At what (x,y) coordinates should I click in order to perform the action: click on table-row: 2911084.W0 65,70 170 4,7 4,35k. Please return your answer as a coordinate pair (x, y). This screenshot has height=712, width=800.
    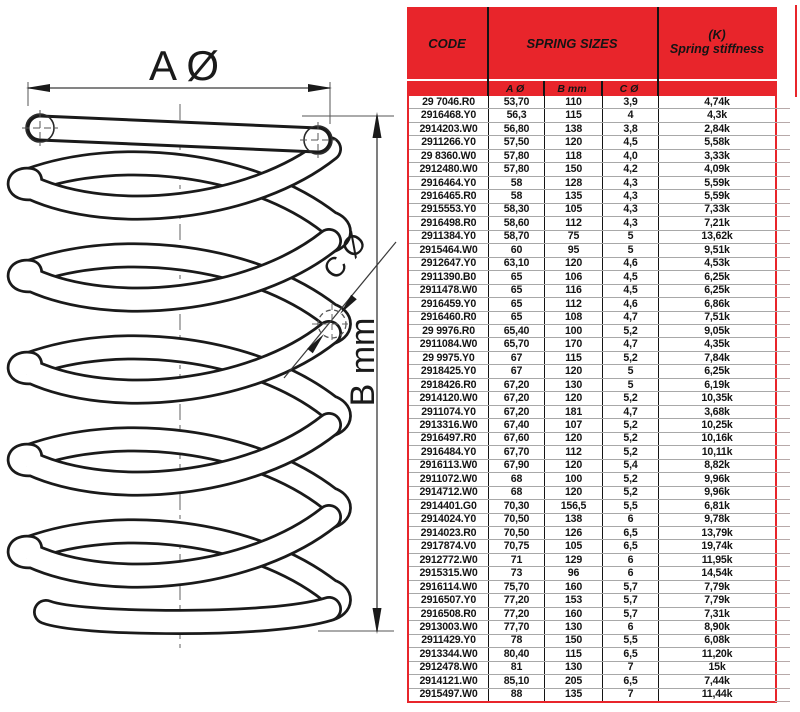
    Looking at the image, I should click on (599, 345).